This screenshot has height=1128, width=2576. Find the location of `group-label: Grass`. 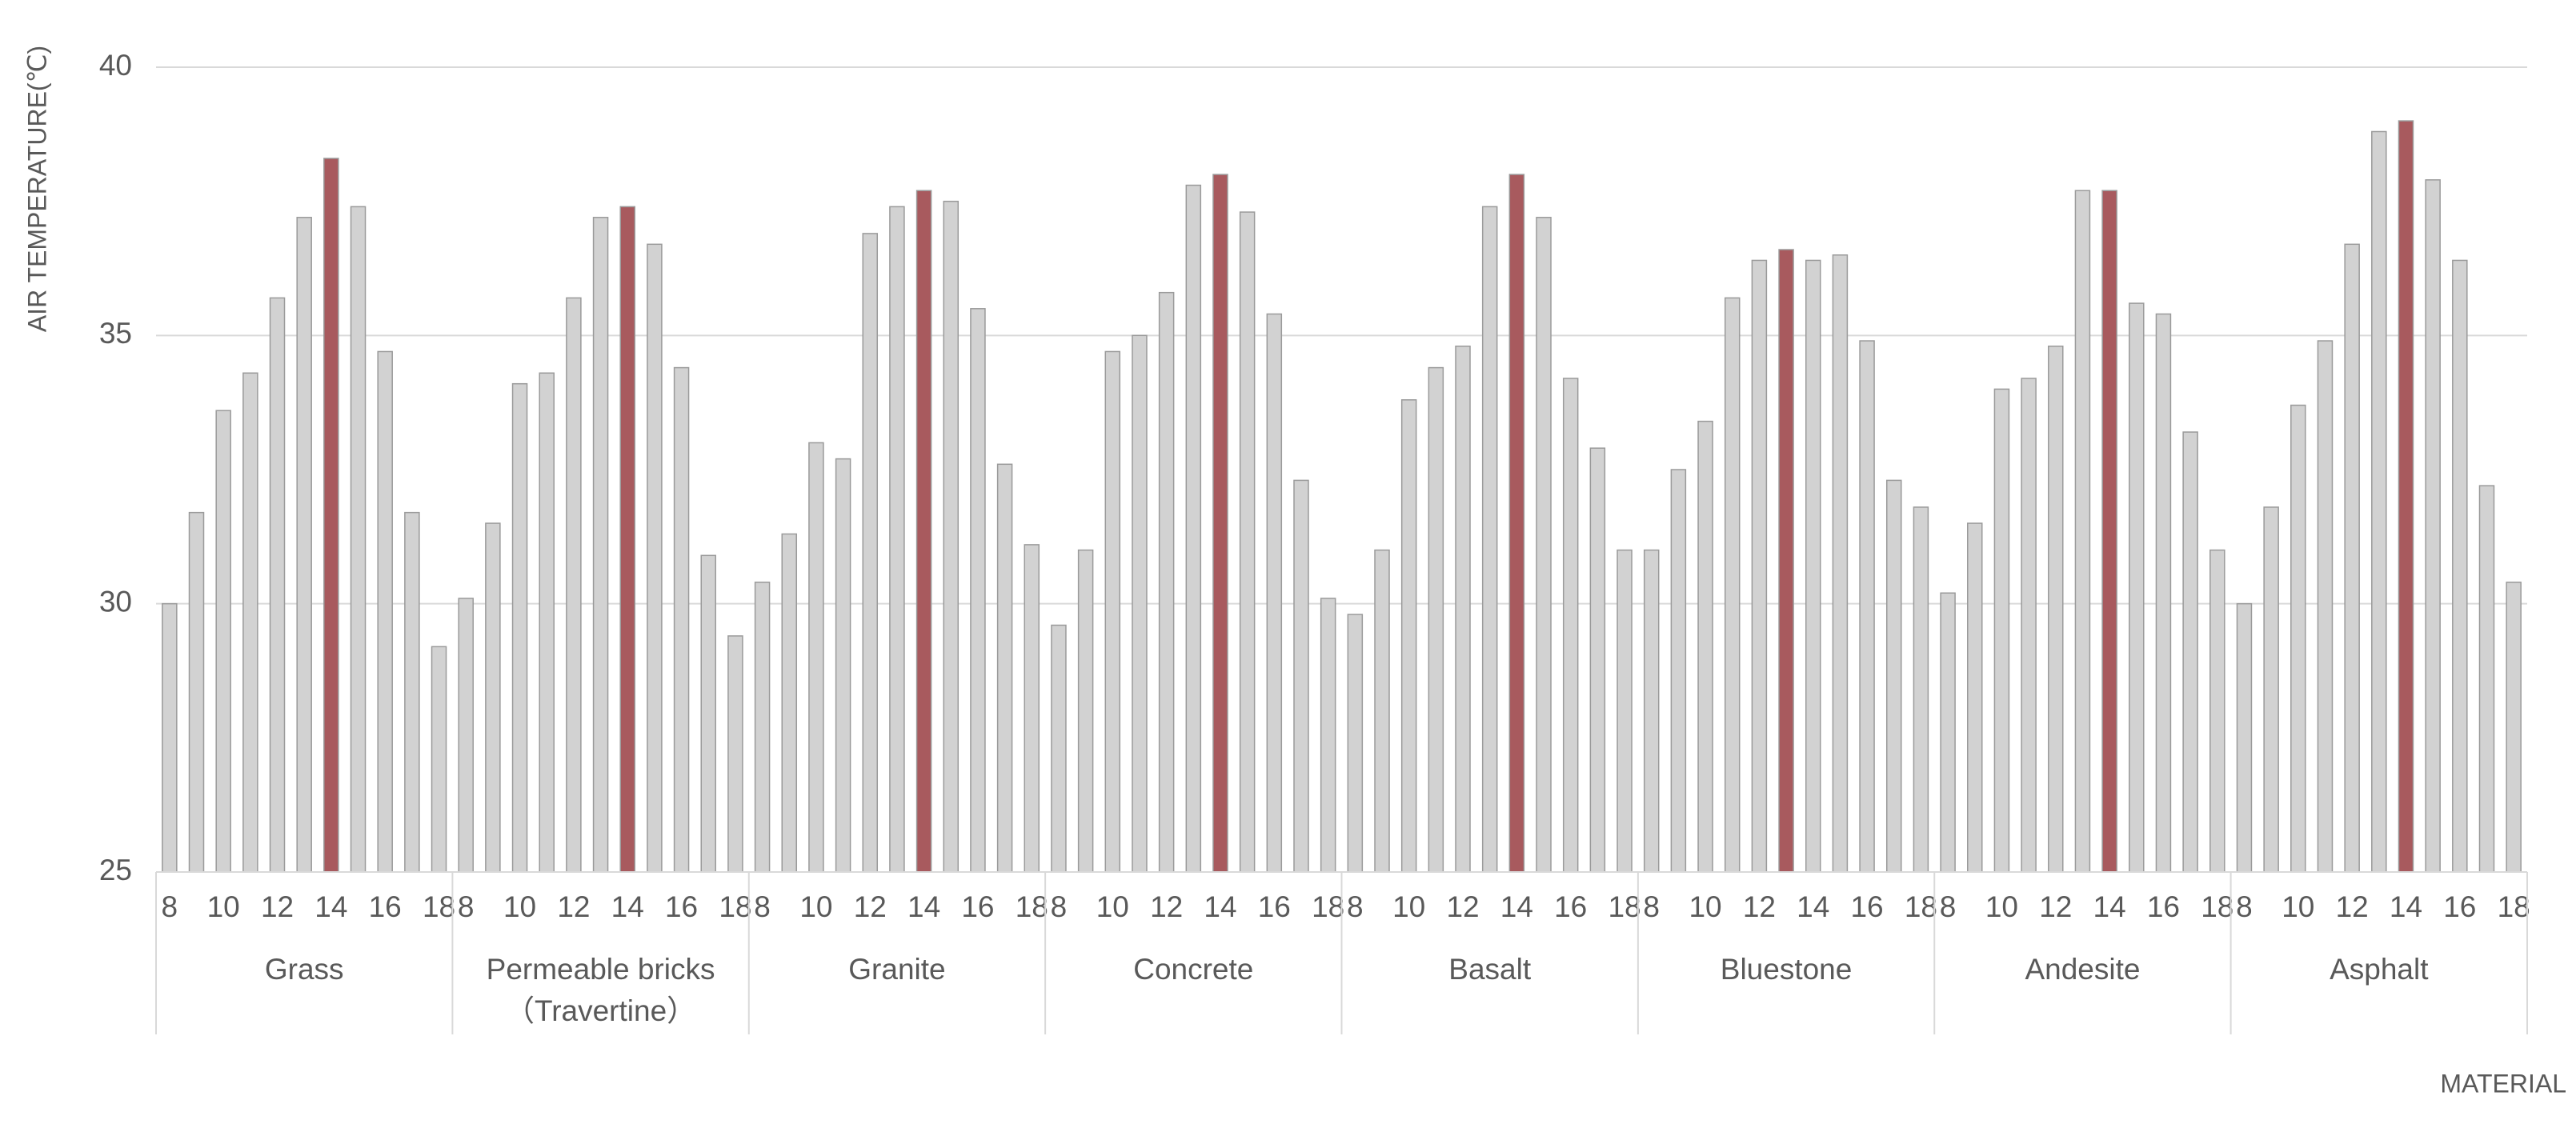

group-label: Grass is located at coordinates (304, 969).